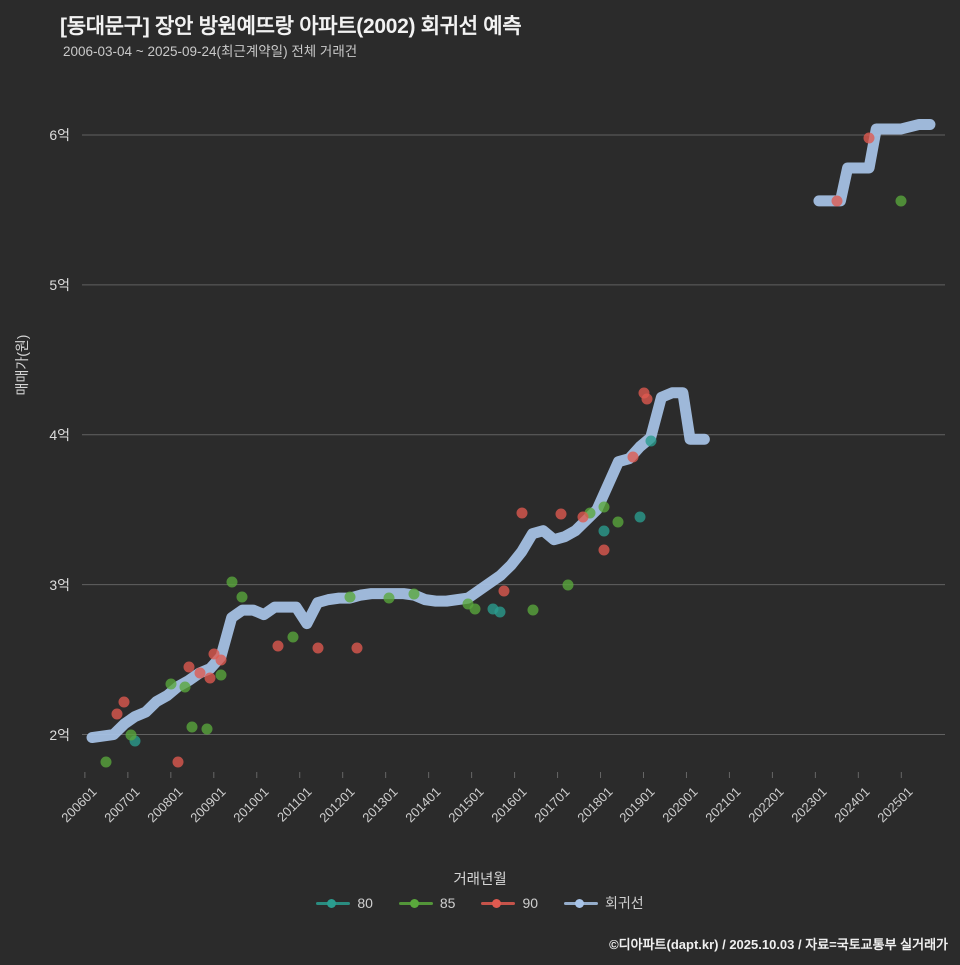  I want to click on y-tick-label: 6억, so click(59, 135).